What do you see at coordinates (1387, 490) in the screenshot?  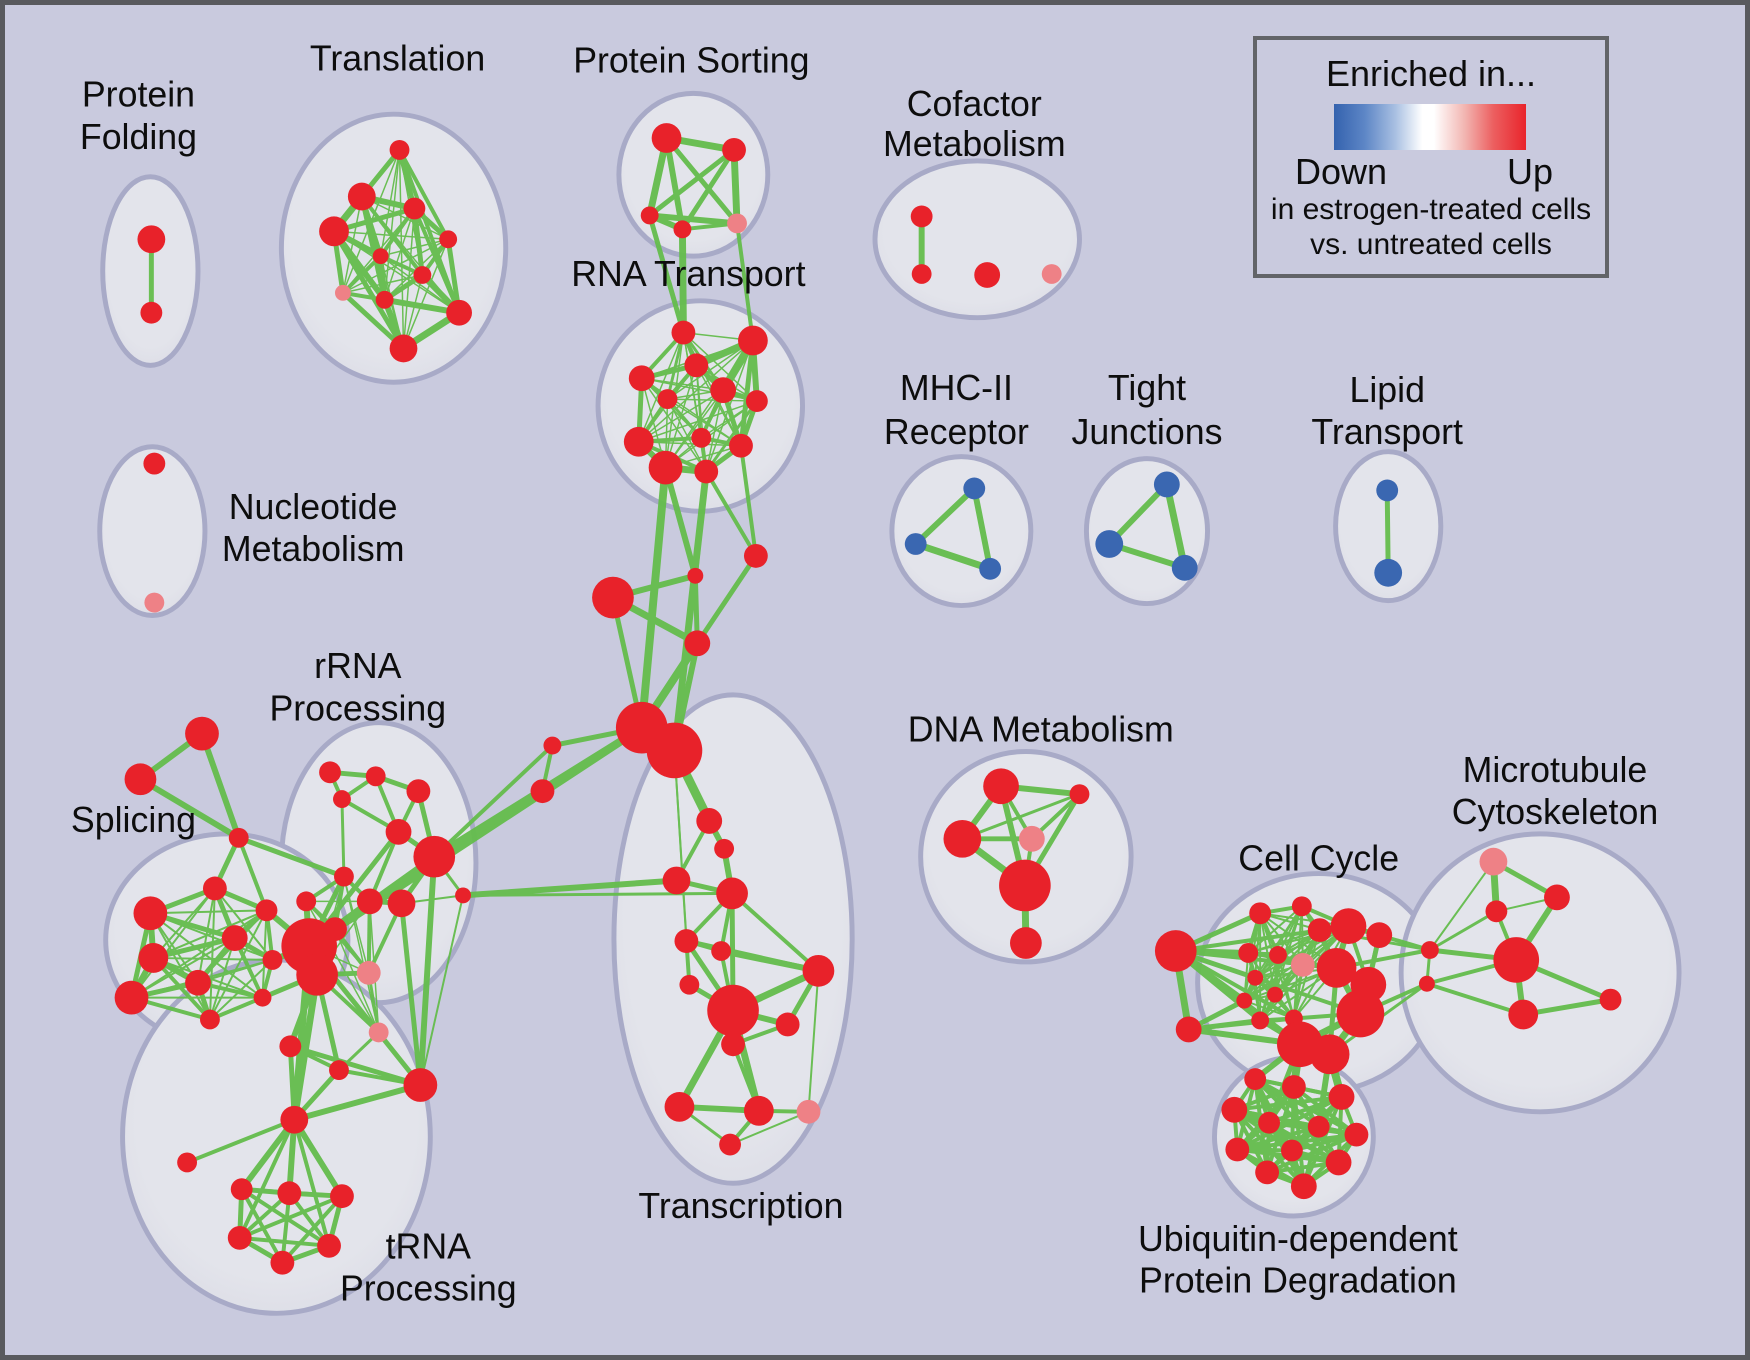 I see `lipid-transport-node` at bounding box center [1387, 490].